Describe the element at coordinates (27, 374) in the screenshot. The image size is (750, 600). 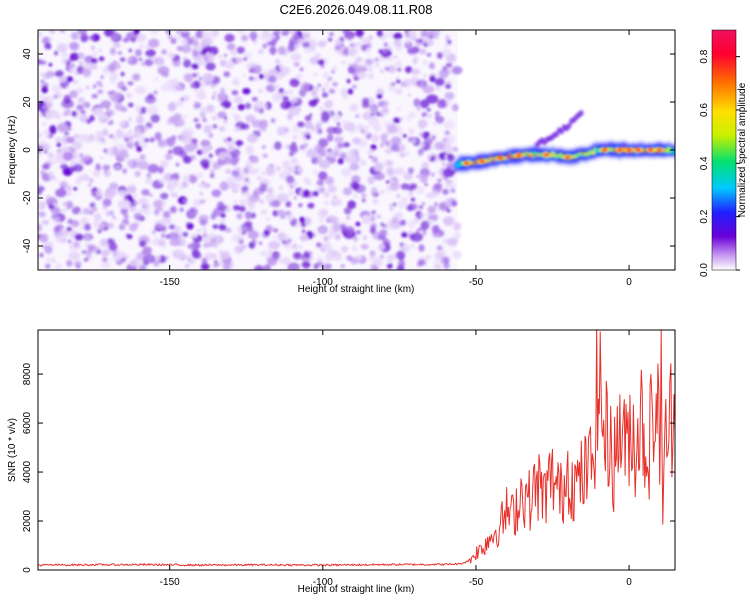
I see `snr-y-tick-label: 8000` at that location.